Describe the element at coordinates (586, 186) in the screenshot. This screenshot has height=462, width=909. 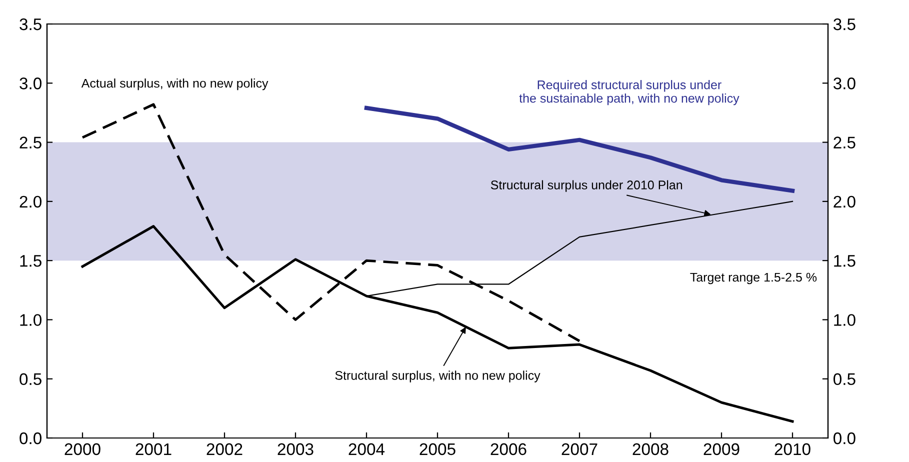
I see `text: Structural surplus under 2010 Plan` at that location.